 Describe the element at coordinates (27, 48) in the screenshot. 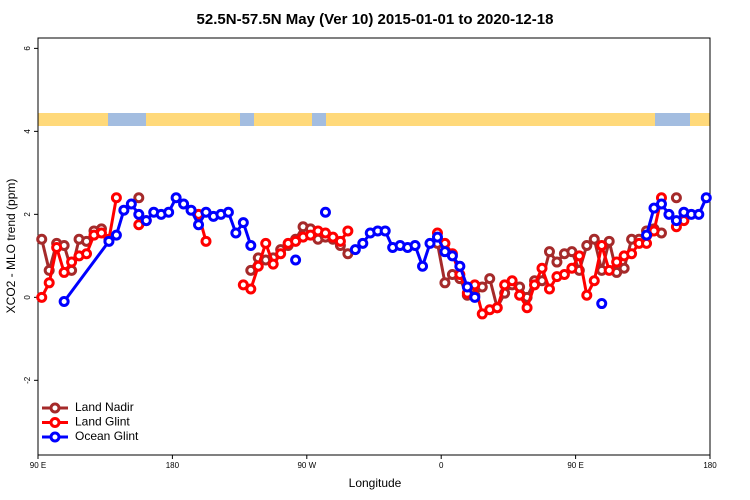

I see `y-tick-label: 6` at that location.